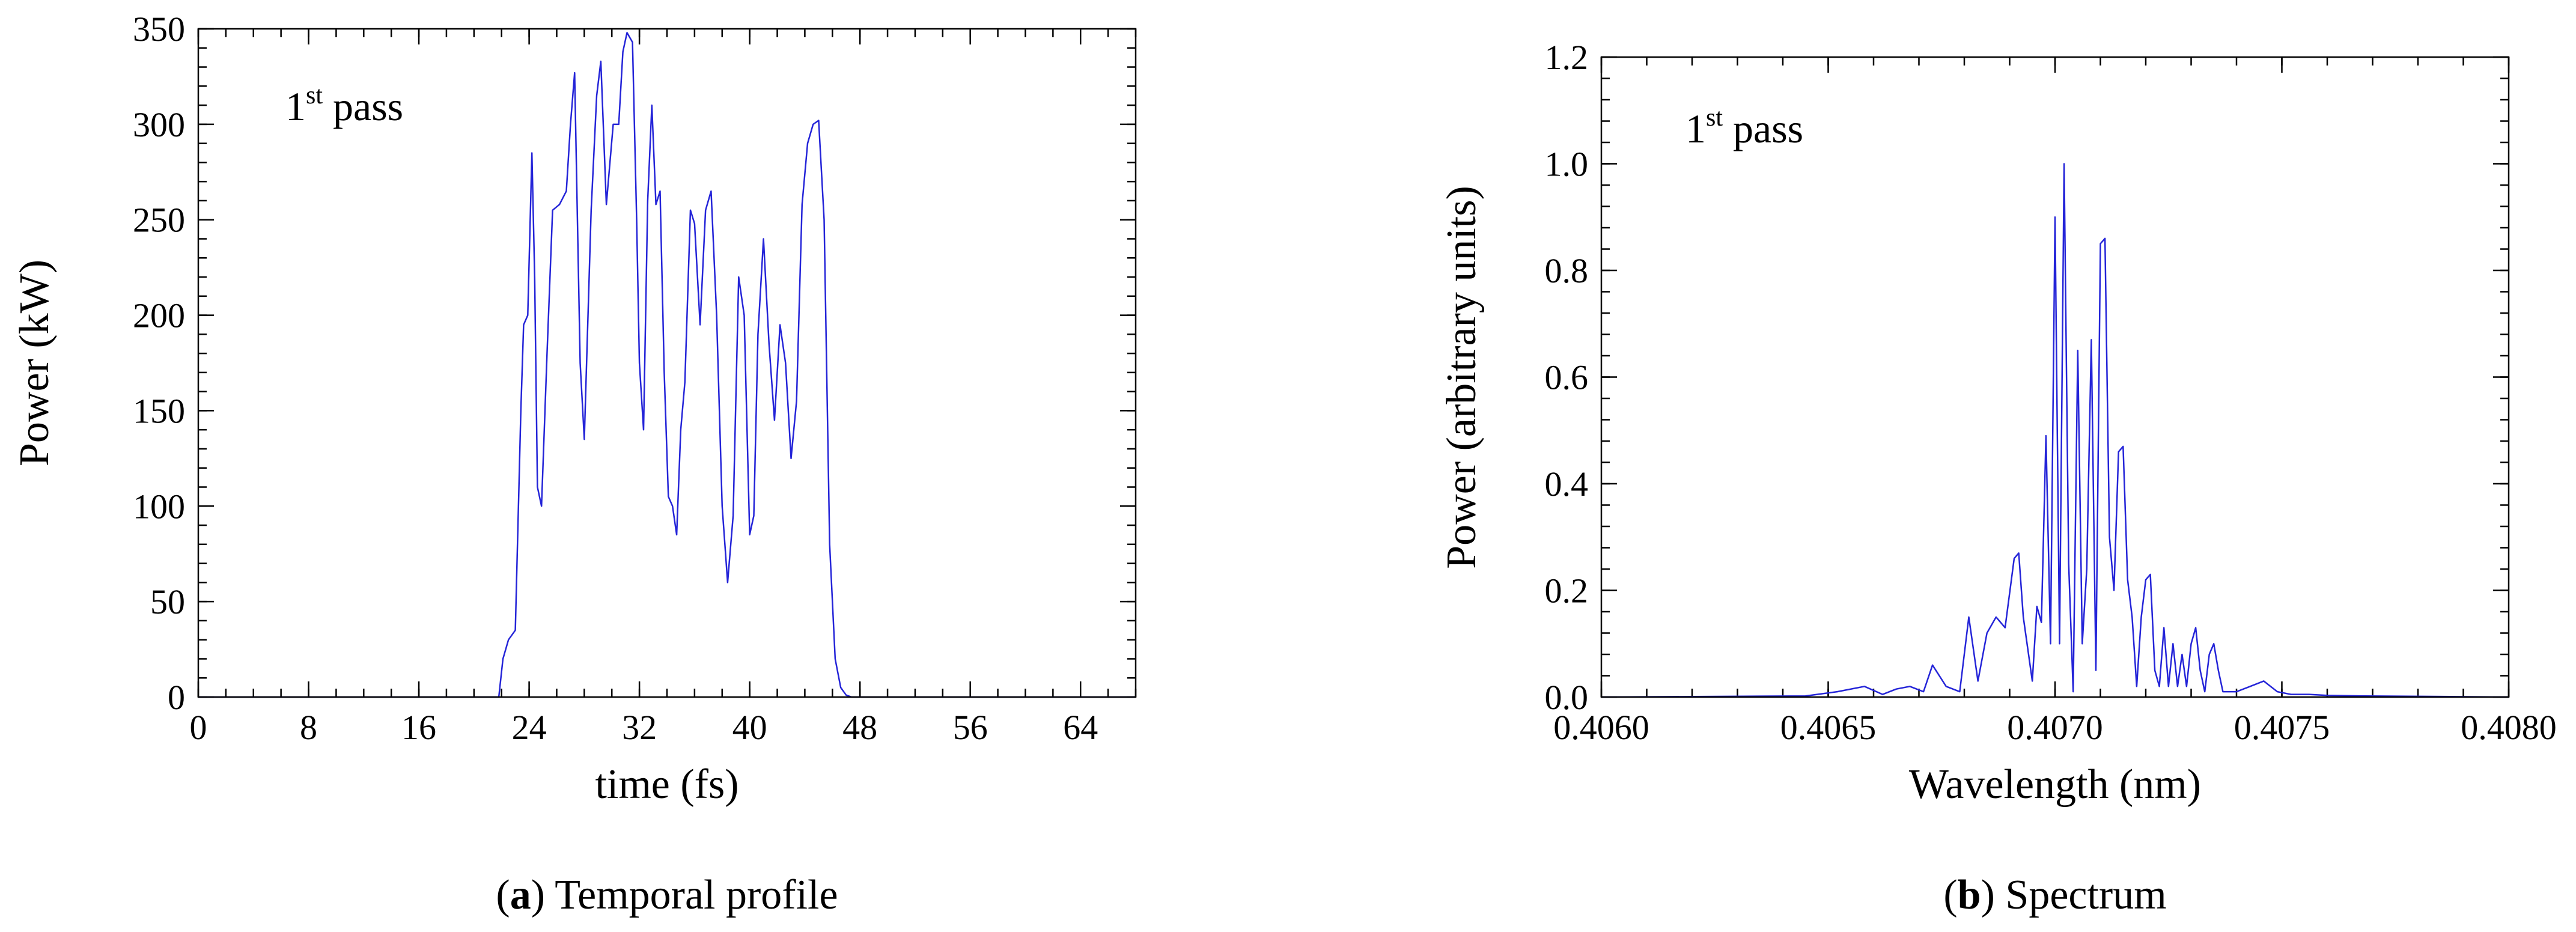 Image resolution: width=2576 pixels, height=932 pixels. What do you see at coordinates (167, 602) in the screenshot?
I see `panel-a-y-tick-label: 50` at bounding box center [167, 602].